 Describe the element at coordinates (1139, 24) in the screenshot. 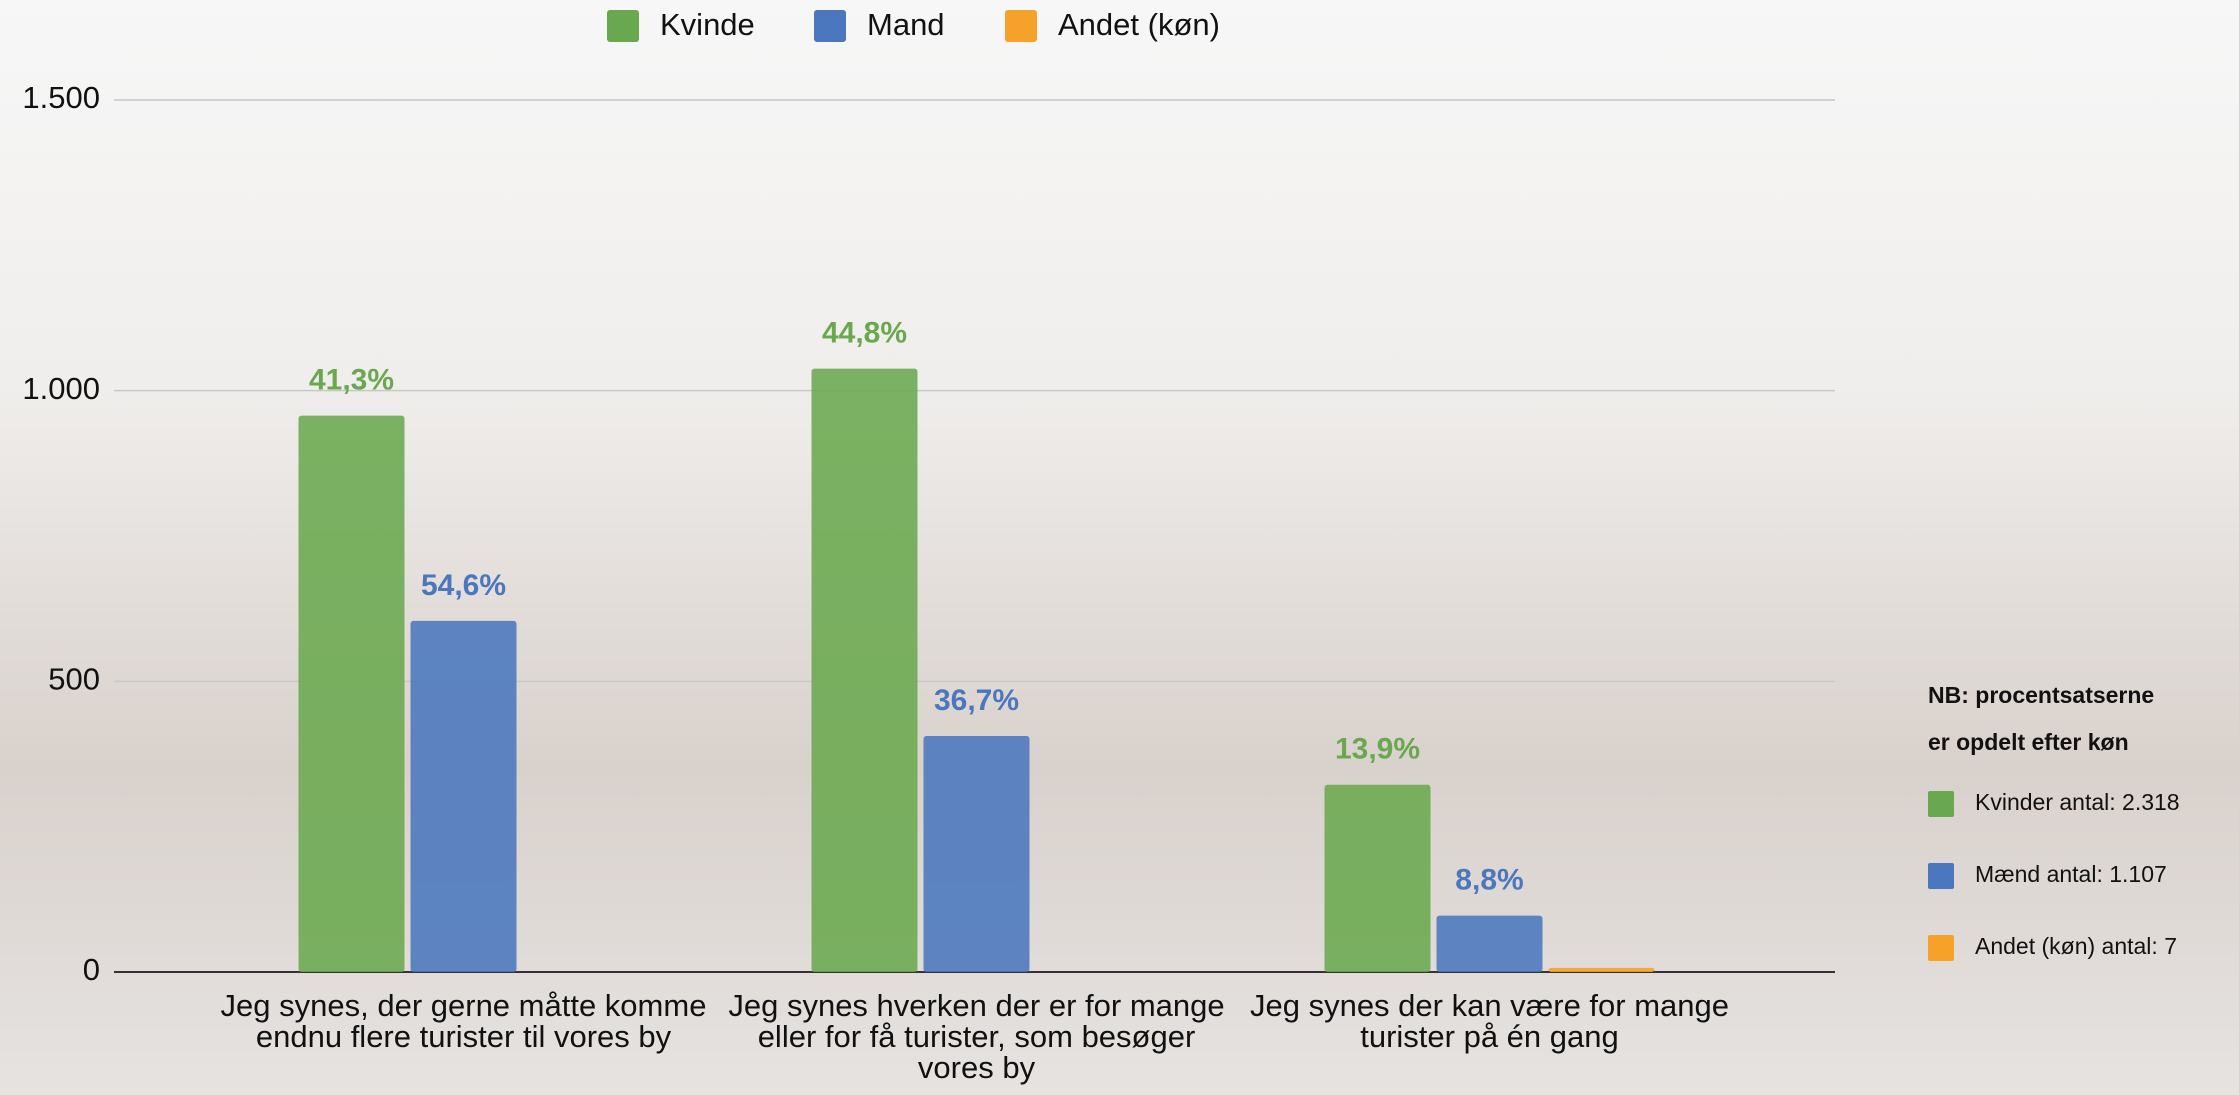

I see `legend-label: Andet (køn)` at that location.